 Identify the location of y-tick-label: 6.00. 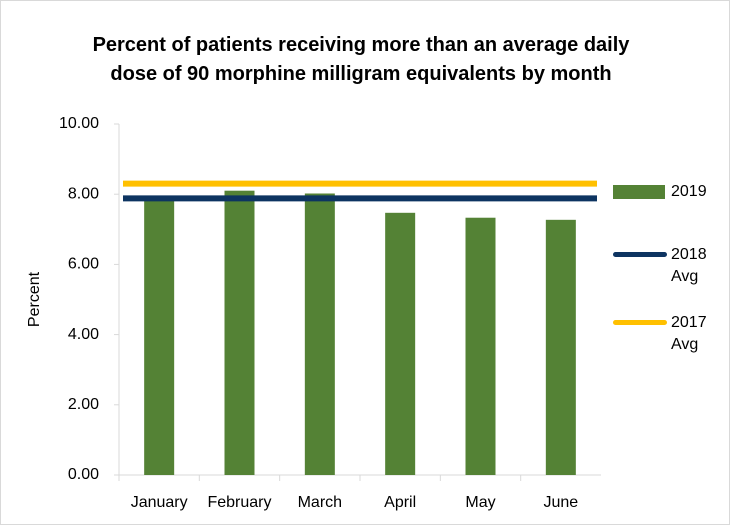
(83, 264).